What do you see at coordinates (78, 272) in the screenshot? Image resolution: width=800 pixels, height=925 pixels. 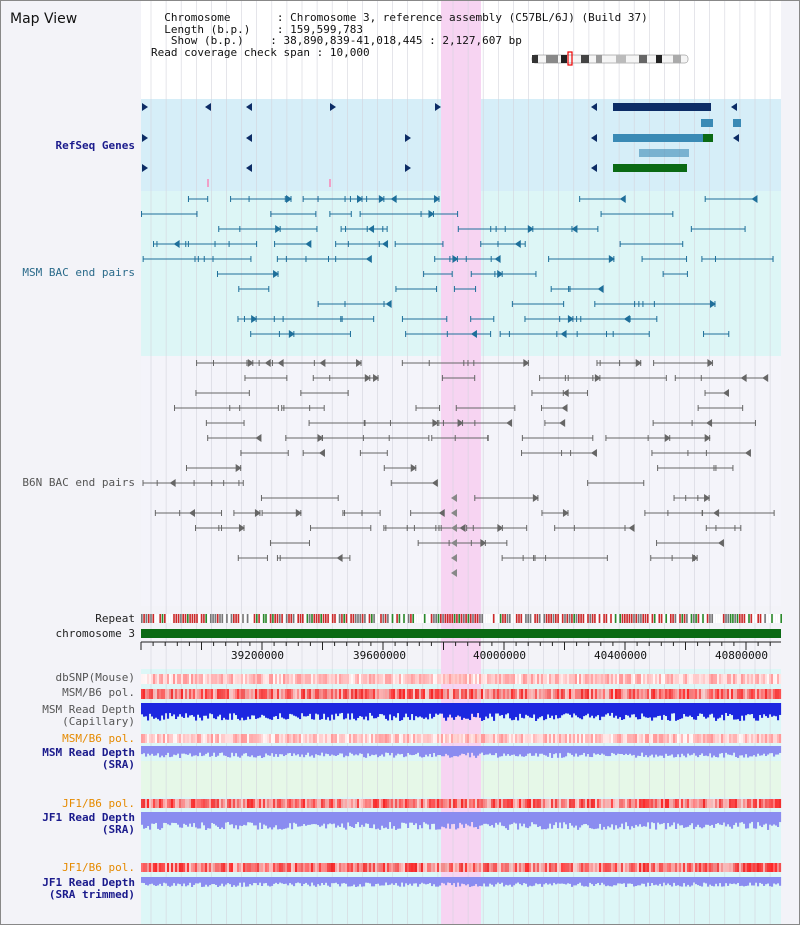 I see `msm-bac-label: MSM BAC end pairs` at bounding box center [78, 272].